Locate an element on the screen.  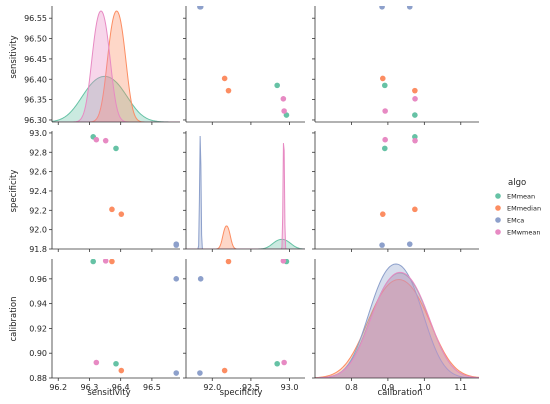
panel-sensitivity-vs-specificity is located at coordinates (244, 65).